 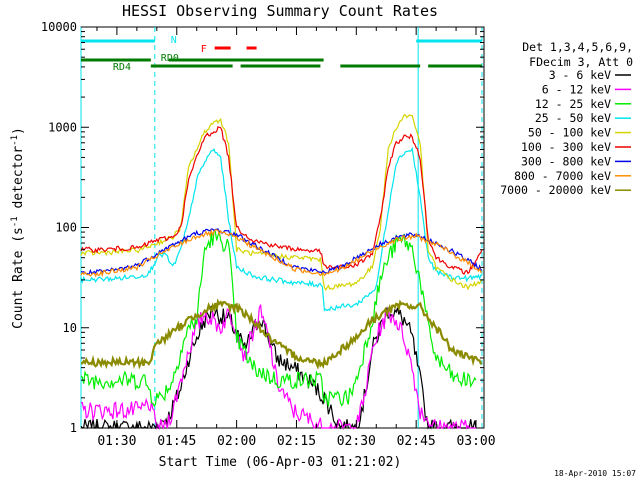 I want to click on legend-entry-label: 25 - 50 keV, so click(x=573, y=118).